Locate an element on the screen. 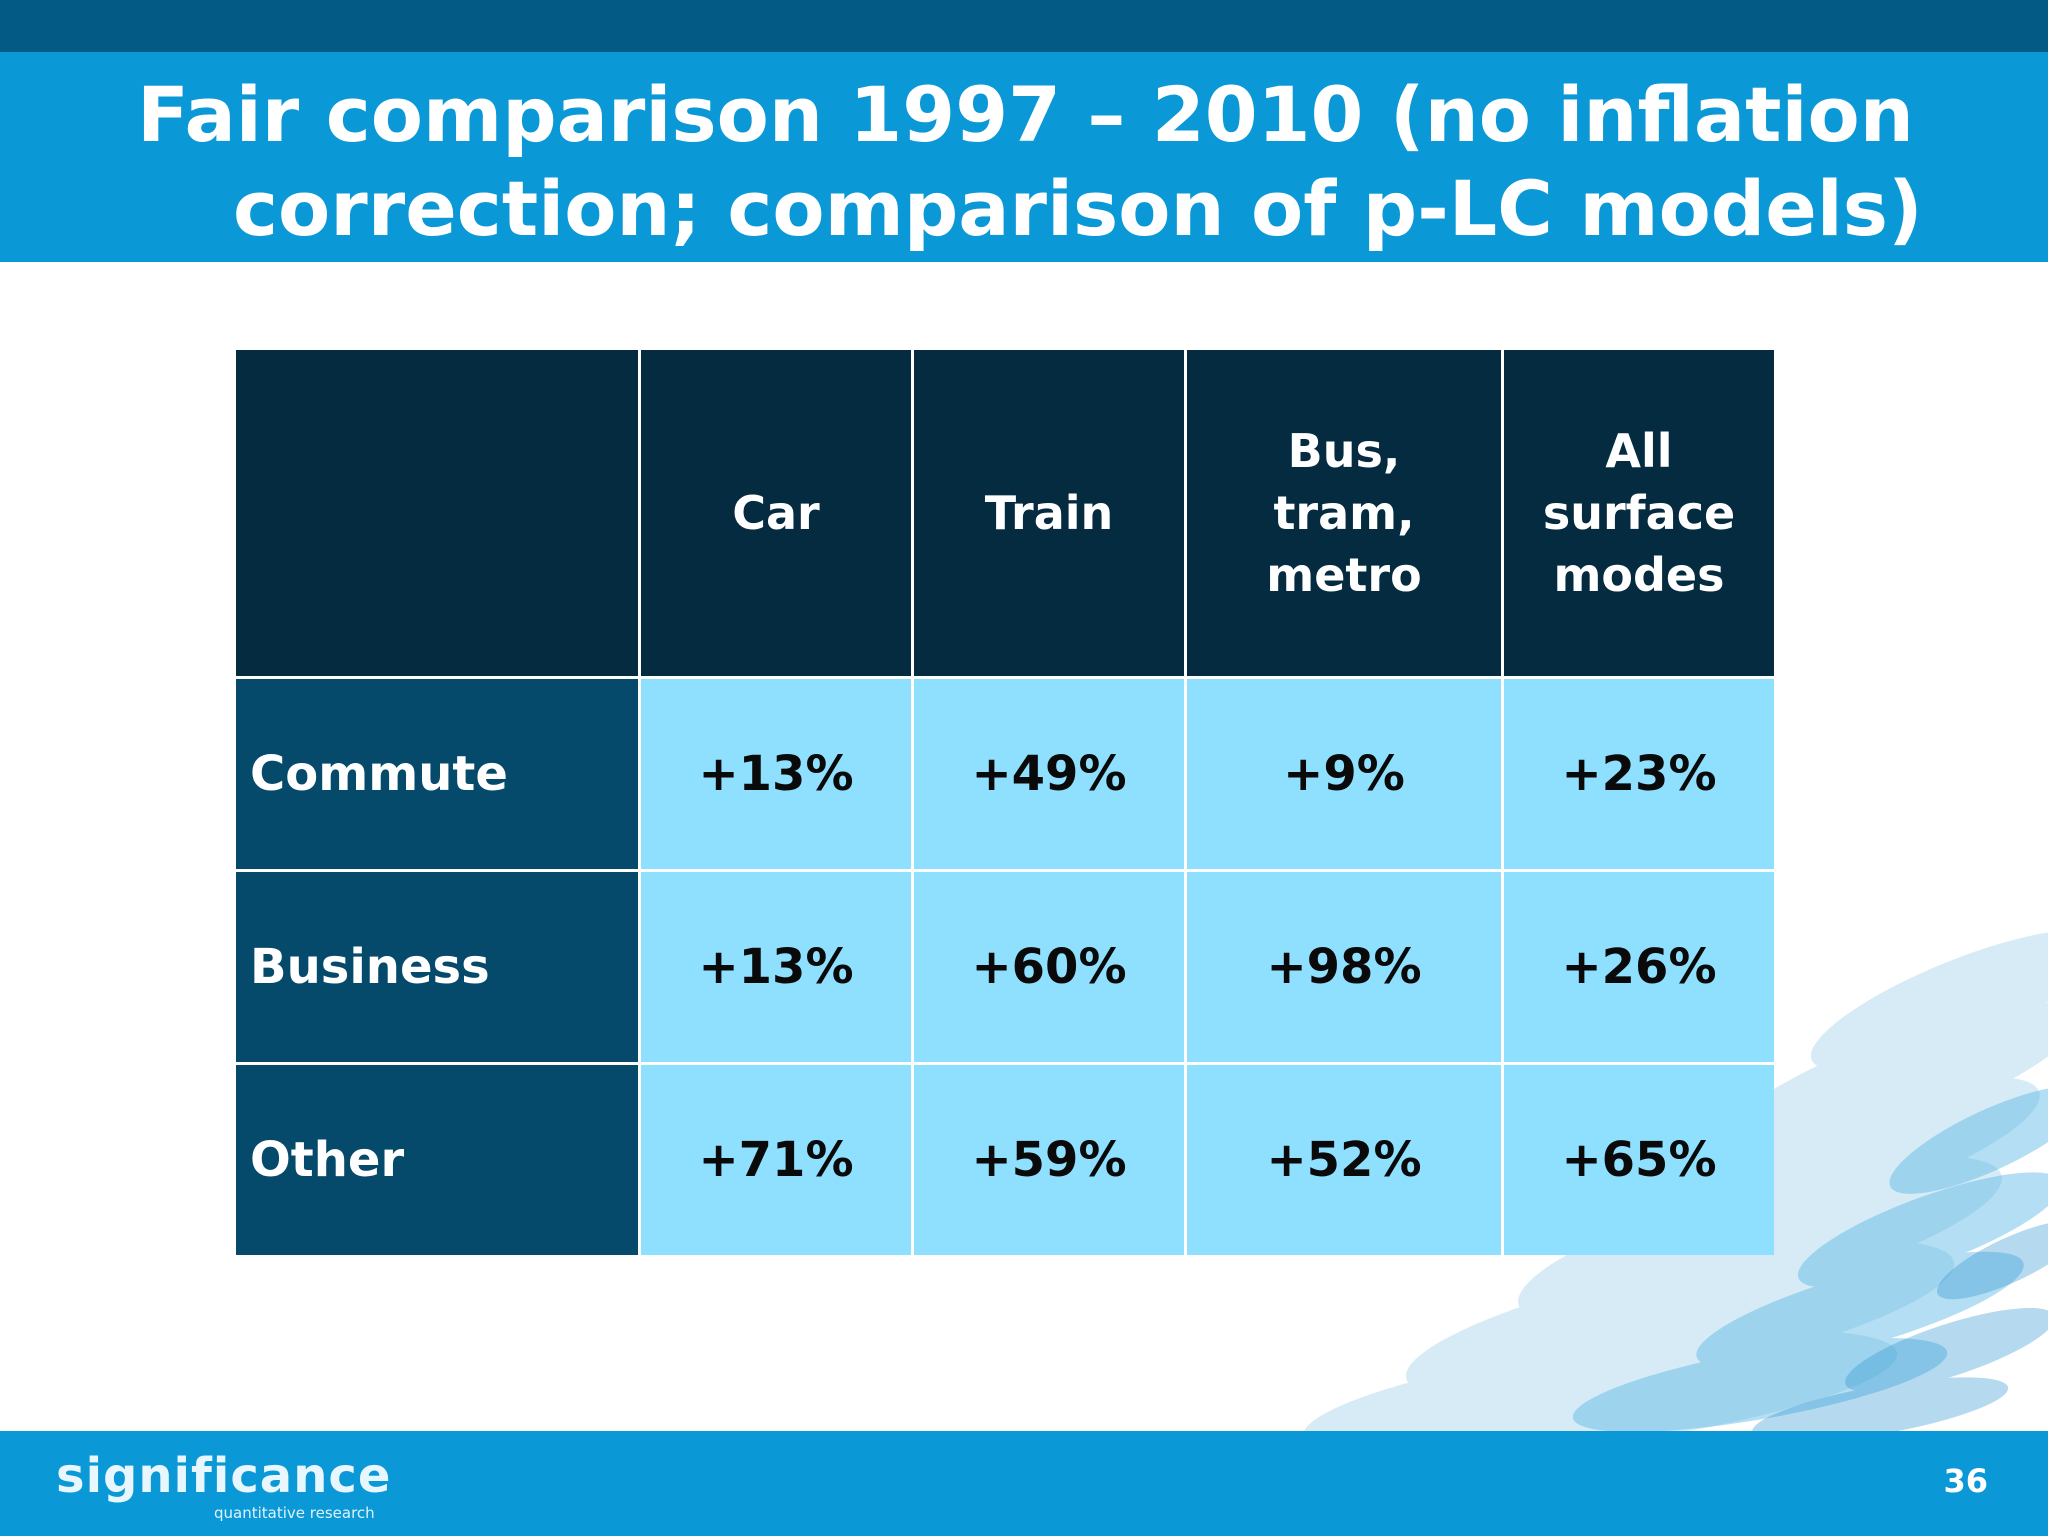 This screenshot has height=1536, width=2048. table-cell: +9% is located at coordinates (1344, 774).